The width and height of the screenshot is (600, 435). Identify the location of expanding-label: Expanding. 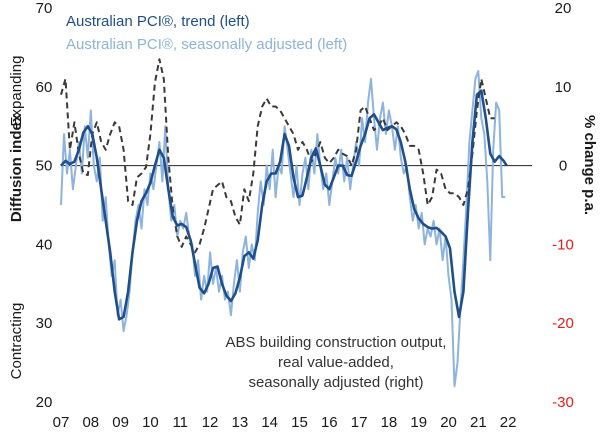
(16, 91).